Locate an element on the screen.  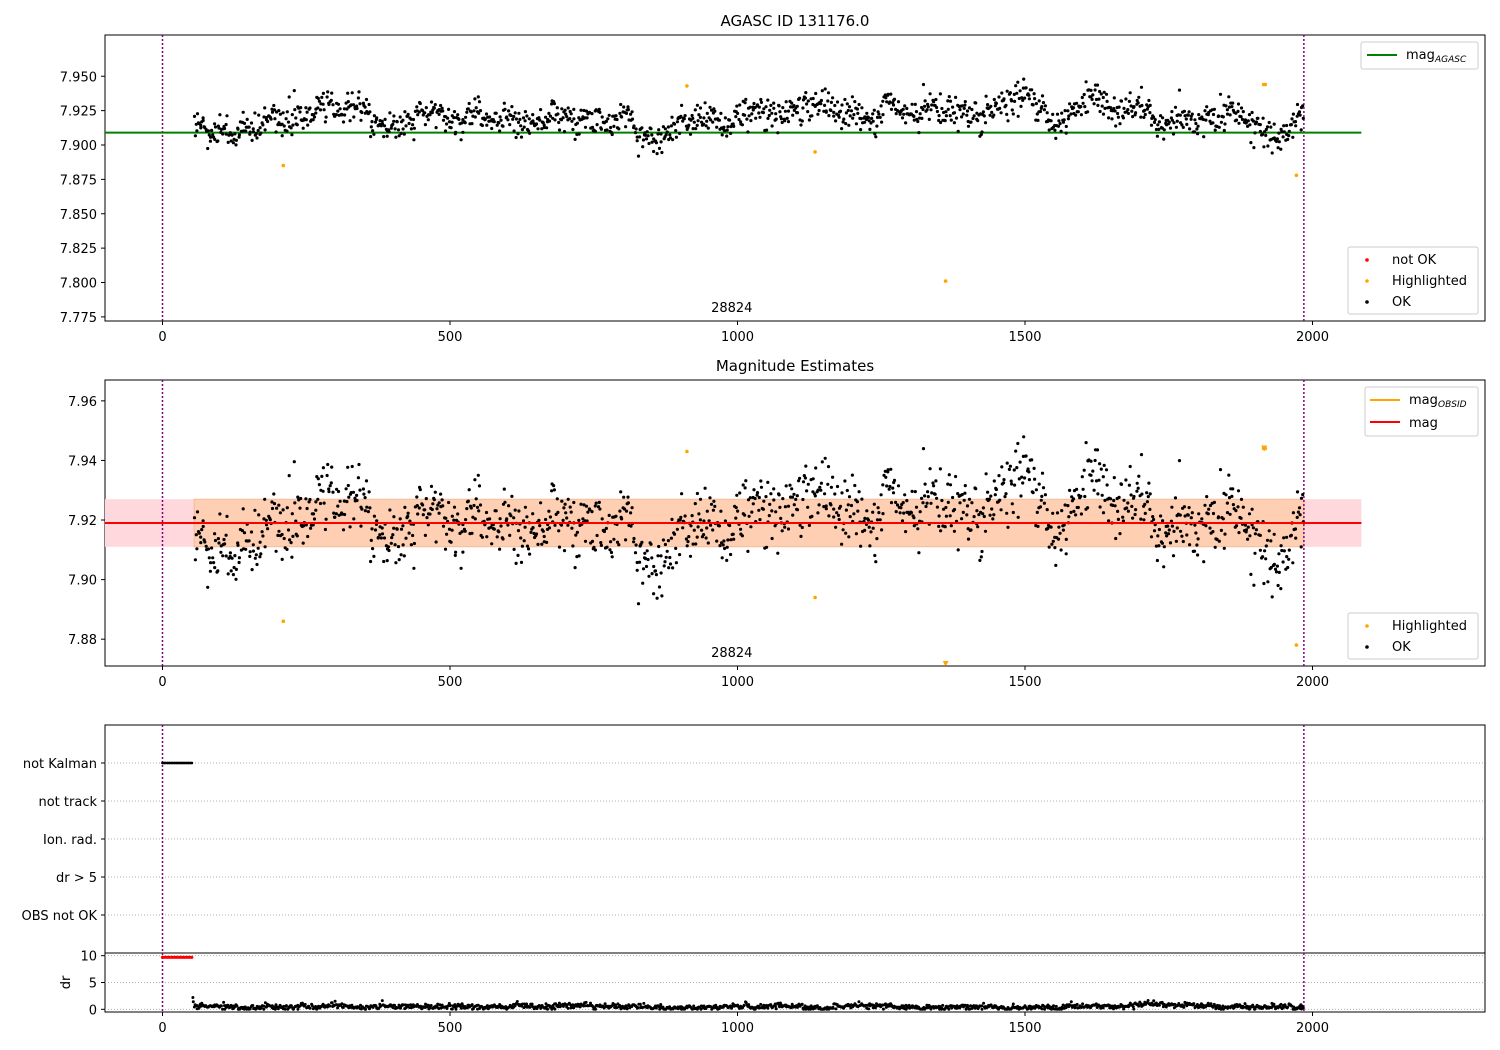
legend-box is located at coordinates (1413, 636).